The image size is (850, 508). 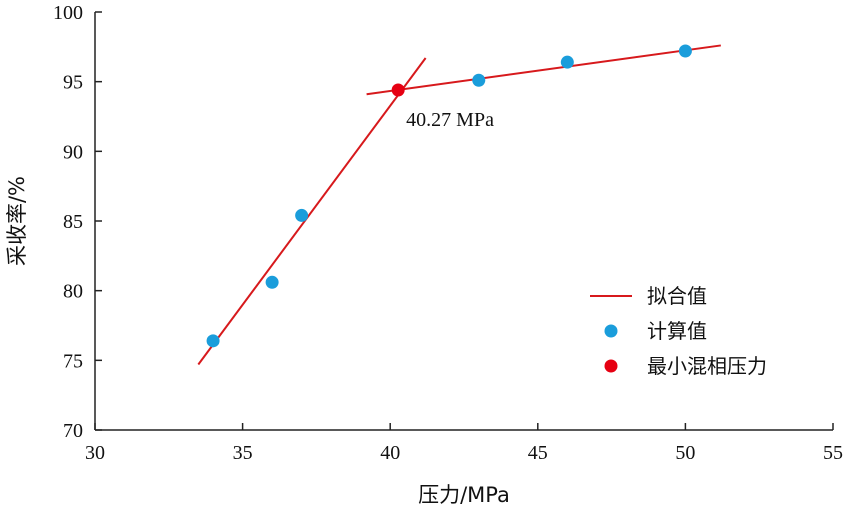 What do you see at coordinates (677, 296) in the screenshot?
I see `legend-label: 拟合值` at bounding box center [677, 296].